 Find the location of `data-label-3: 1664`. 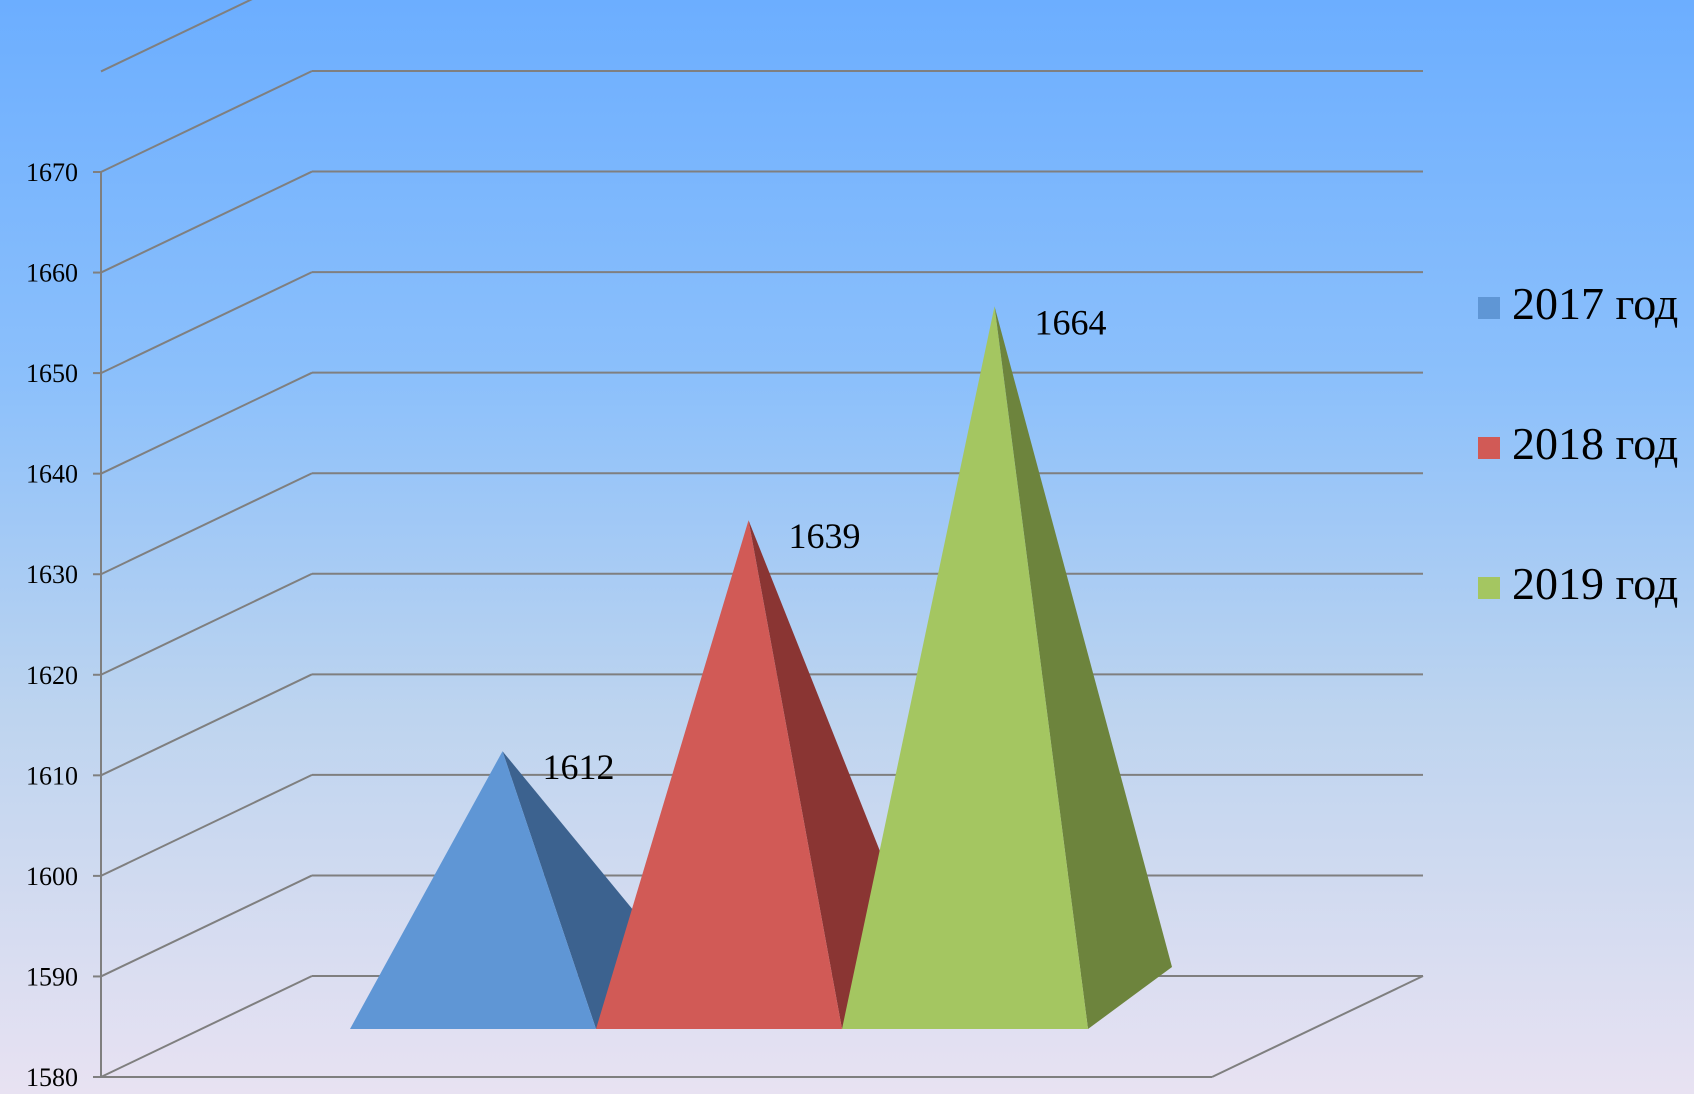

data-label-3: 1664 is located at coordinates (1071, 322).